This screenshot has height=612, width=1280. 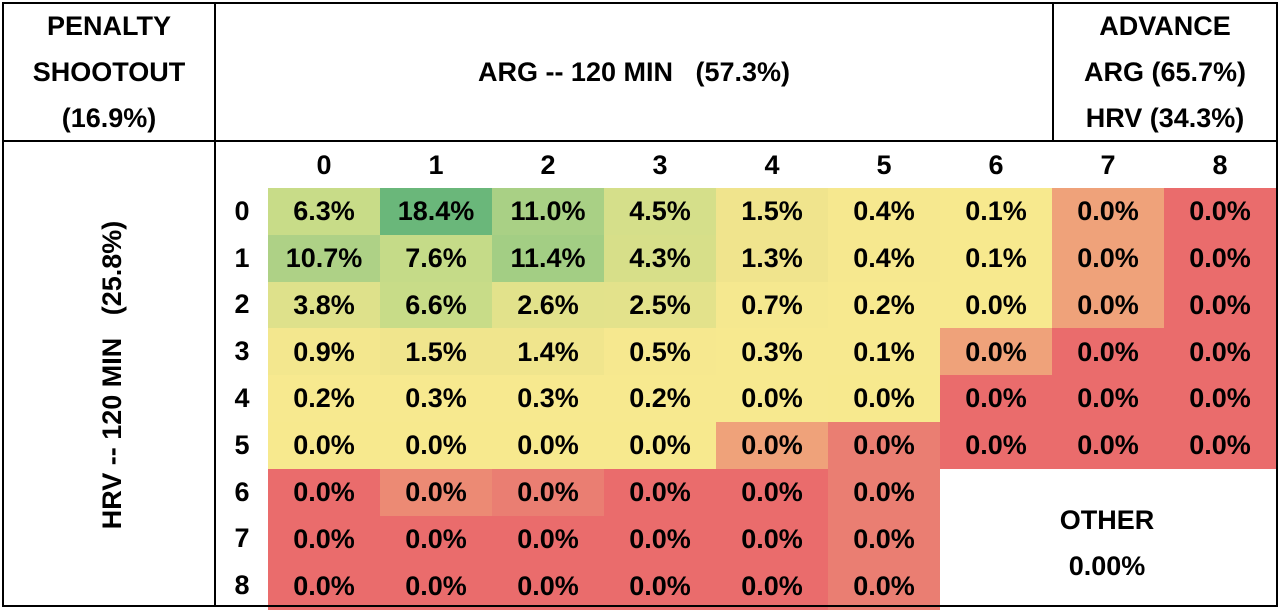 What do you see at coordinates (548, 212) in the screenshot?
I see `cell-r0-c2: 11.0%` at bounding box center [548, 212].